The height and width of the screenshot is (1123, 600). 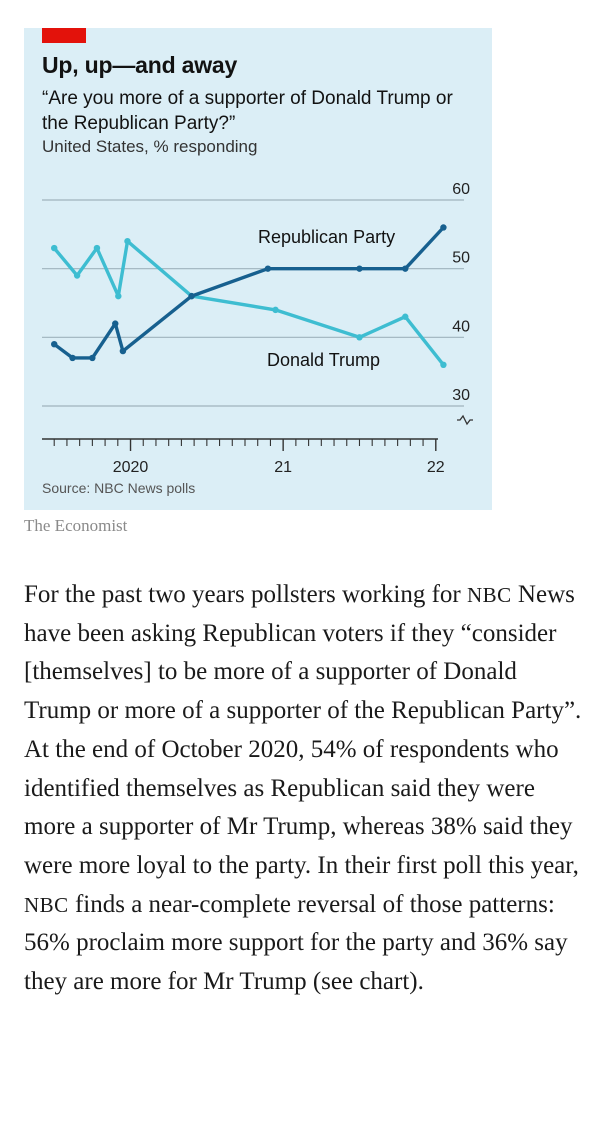 What do you see at coordinates (461, 326) in the screenshot?
I see `y-tick-label: 40` at bounding box center [461, 326].